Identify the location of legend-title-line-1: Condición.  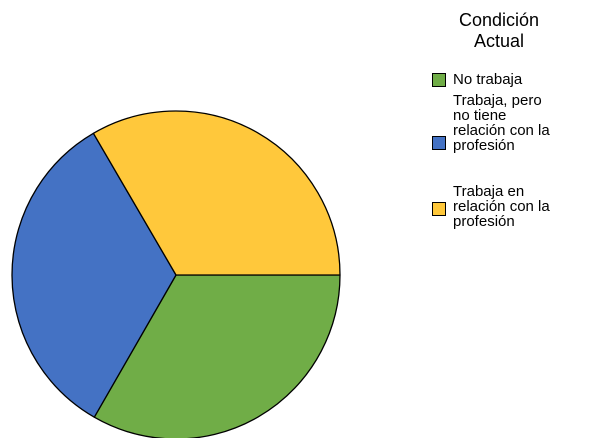
(499, 20).